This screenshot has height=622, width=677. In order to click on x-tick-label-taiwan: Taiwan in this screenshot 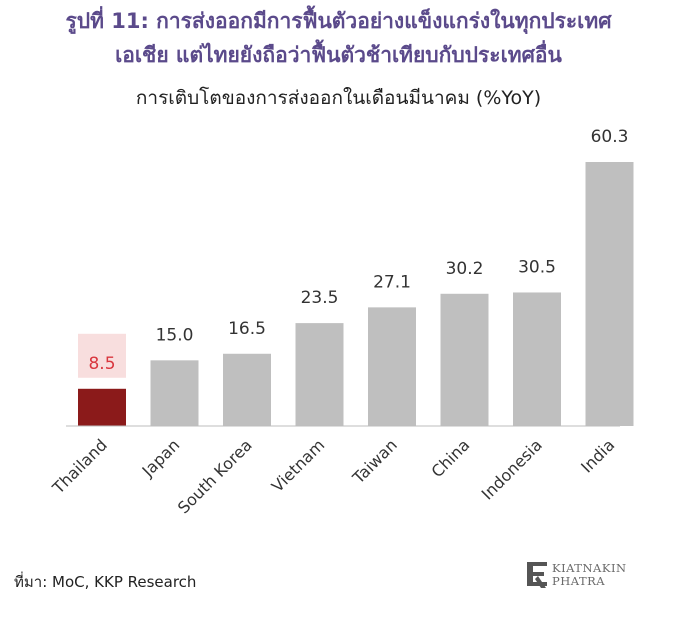, I will do `click(374, 461)`.